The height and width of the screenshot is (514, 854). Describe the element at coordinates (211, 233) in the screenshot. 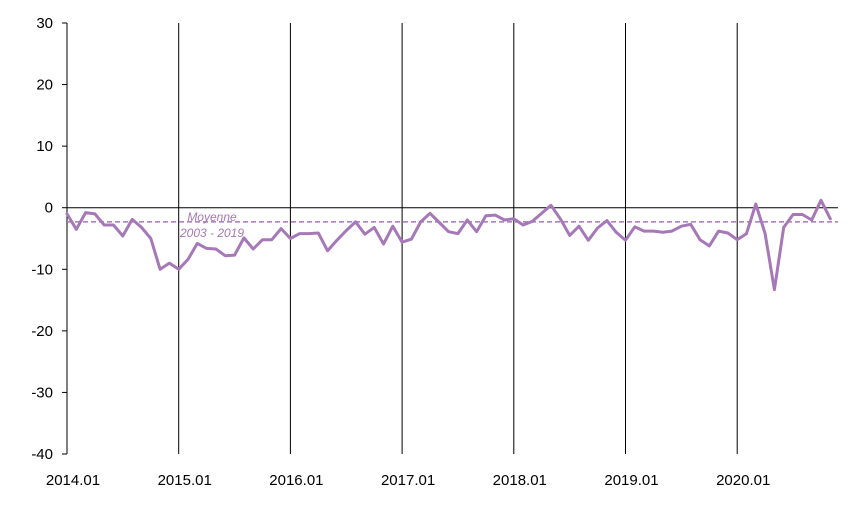

I see `annotation-line-2: 2003 - 2019` at that location.